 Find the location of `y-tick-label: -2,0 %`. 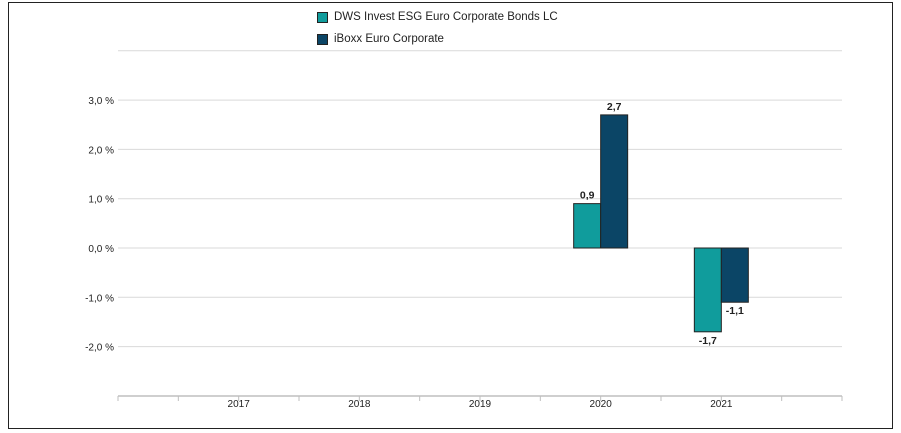

y-tick-label: -2,0 % is located at coordinates (99, 348).